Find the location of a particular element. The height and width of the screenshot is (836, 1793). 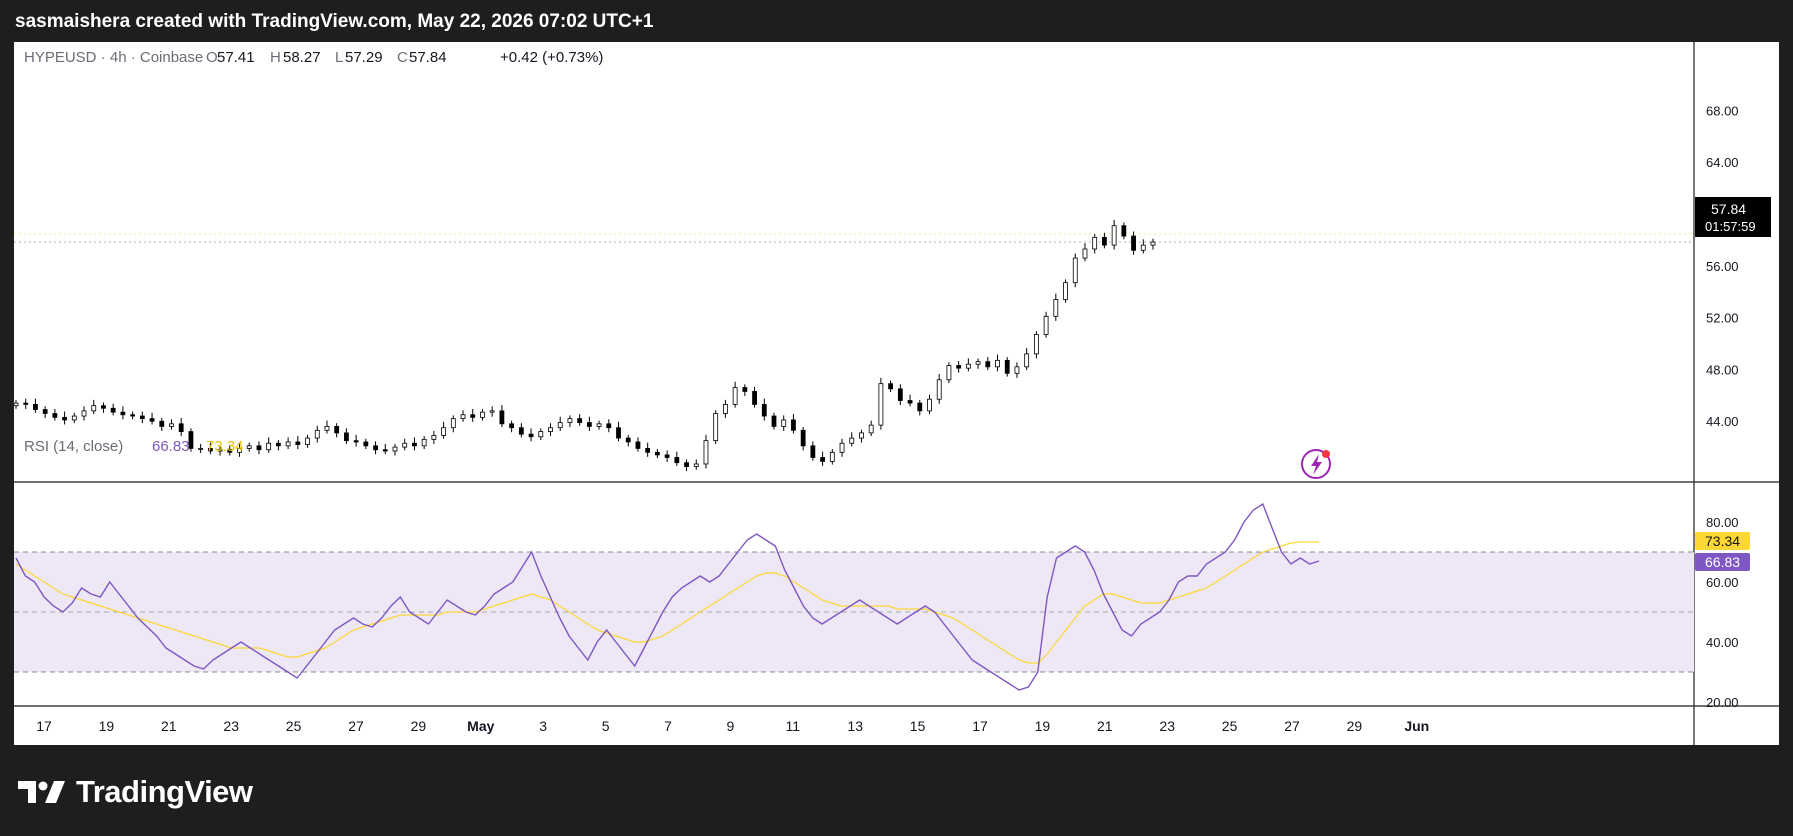

rsi-ma-badge-value: 73.34 is located at coordinates (1722, 541).